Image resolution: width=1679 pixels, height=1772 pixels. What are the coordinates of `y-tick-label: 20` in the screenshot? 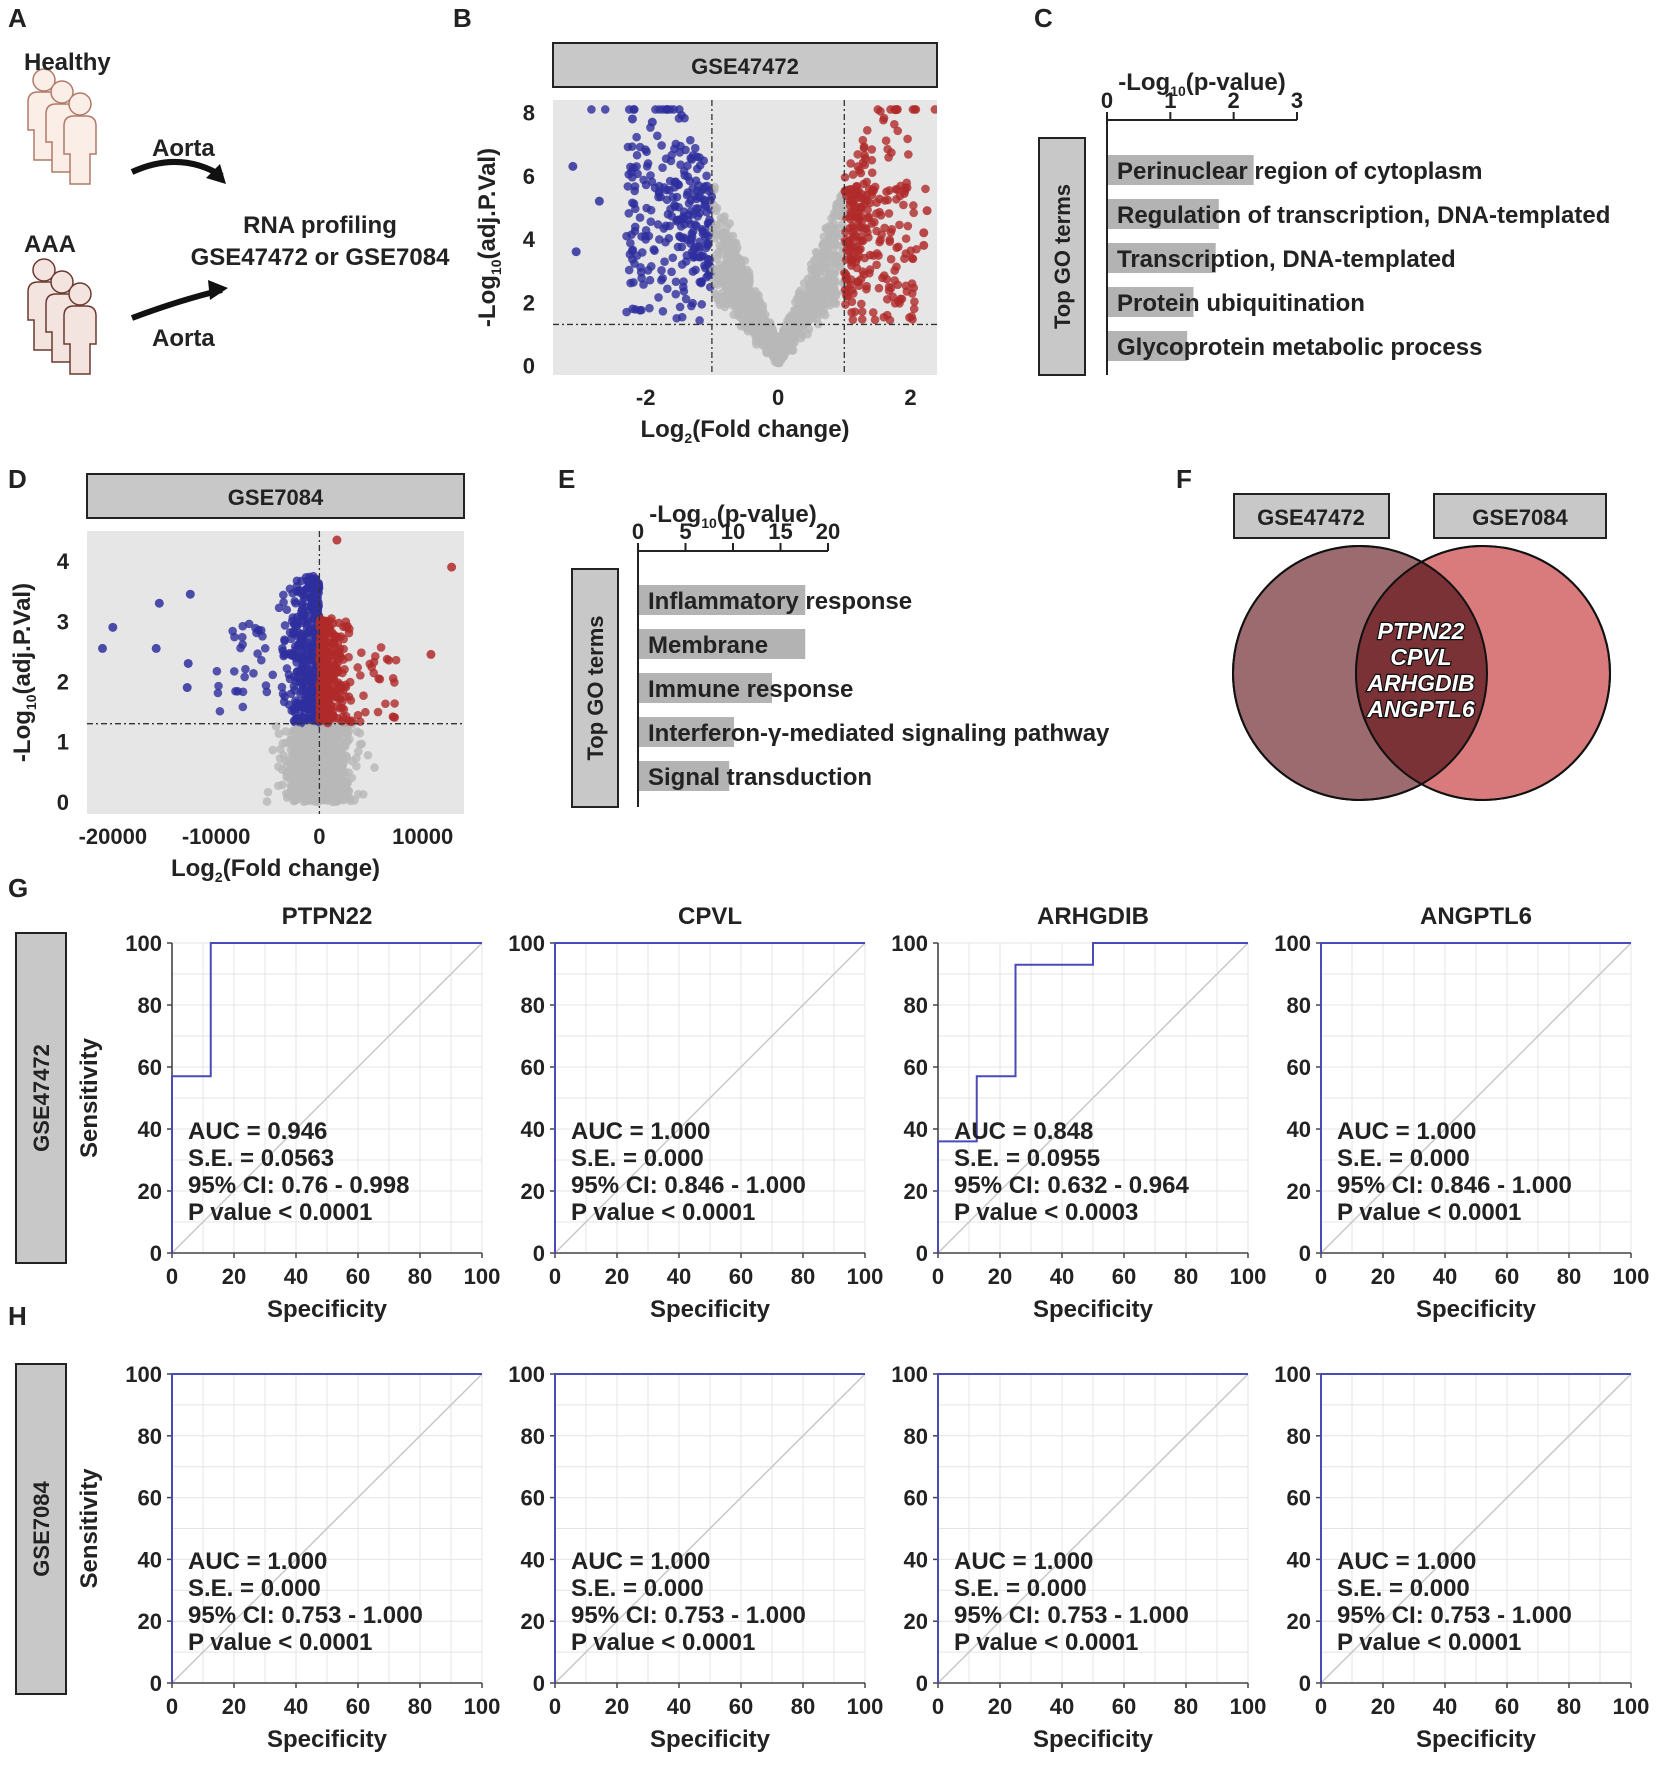 It's located at (150, 1191).